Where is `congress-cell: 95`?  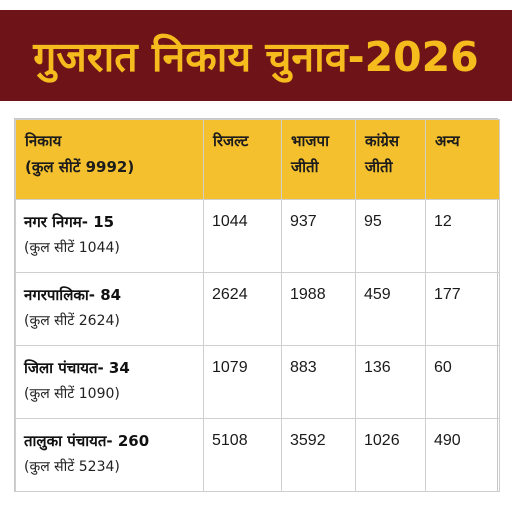
congress-cell: 95 is located at coordinates (390, 236).